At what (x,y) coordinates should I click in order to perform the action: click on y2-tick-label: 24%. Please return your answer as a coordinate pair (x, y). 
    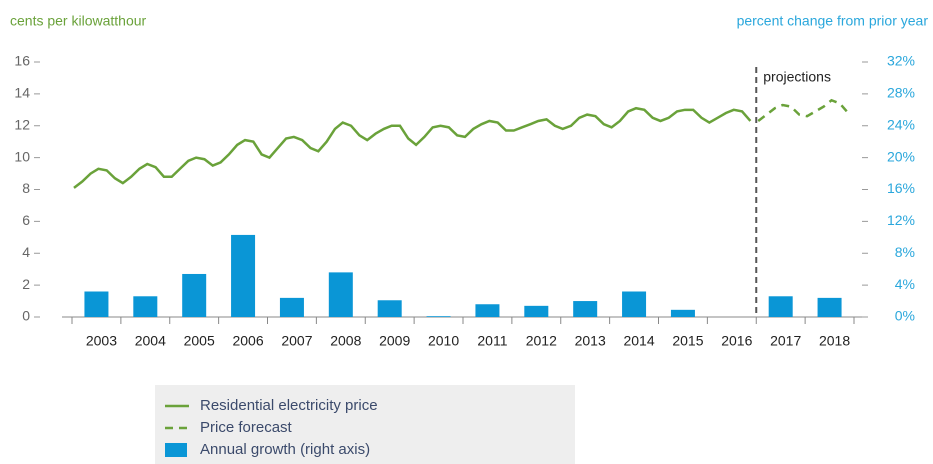
    Looking at the image, I should click on (901, 124).